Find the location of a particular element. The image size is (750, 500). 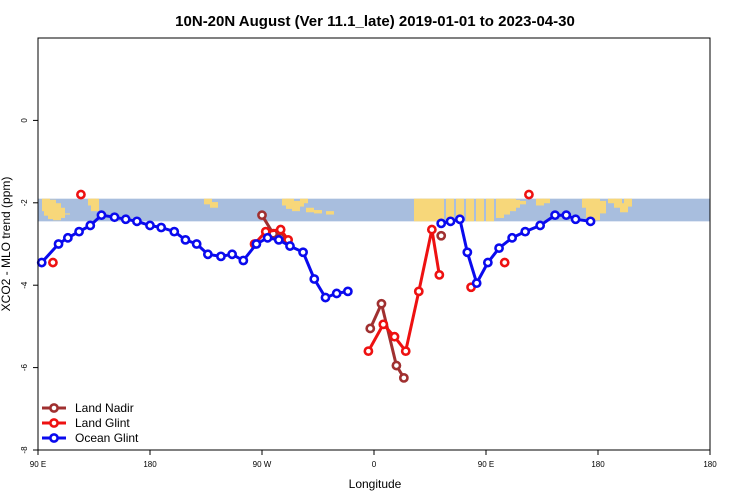

legend-item: Land Nadir is located at coordinates (88, 408).